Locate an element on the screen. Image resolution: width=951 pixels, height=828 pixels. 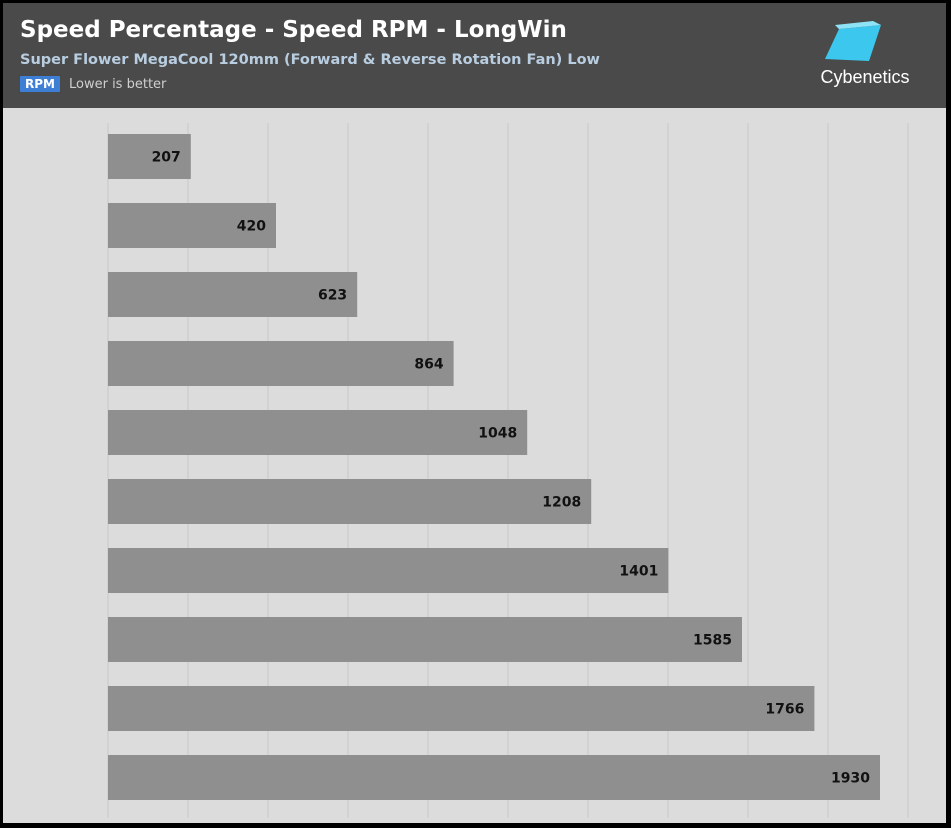
lower-is-better-note: Lower is better is located at coordinates (118, 84).